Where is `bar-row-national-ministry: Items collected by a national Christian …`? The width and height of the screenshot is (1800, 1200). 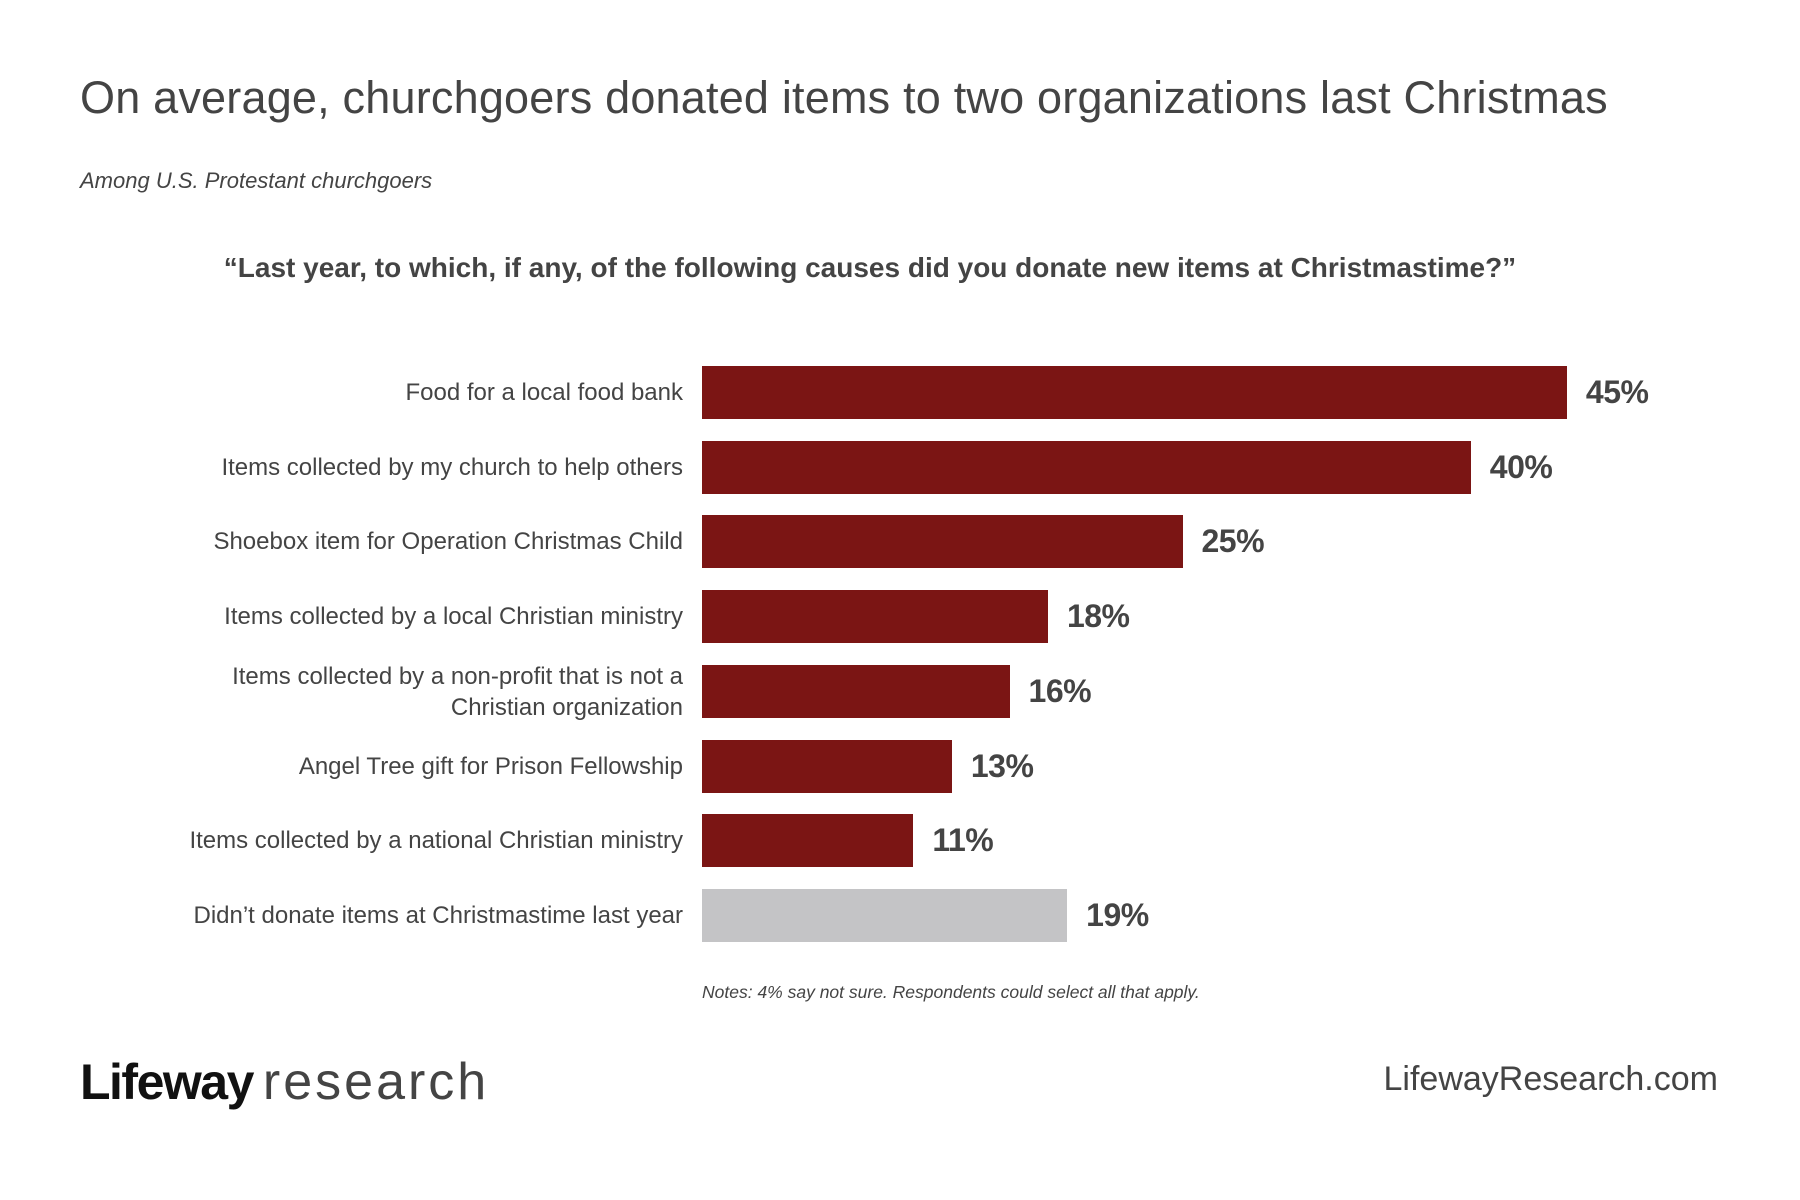 bar-row-national-ministry: Items collected by a national Christian … is located at coordinates (900, 840).